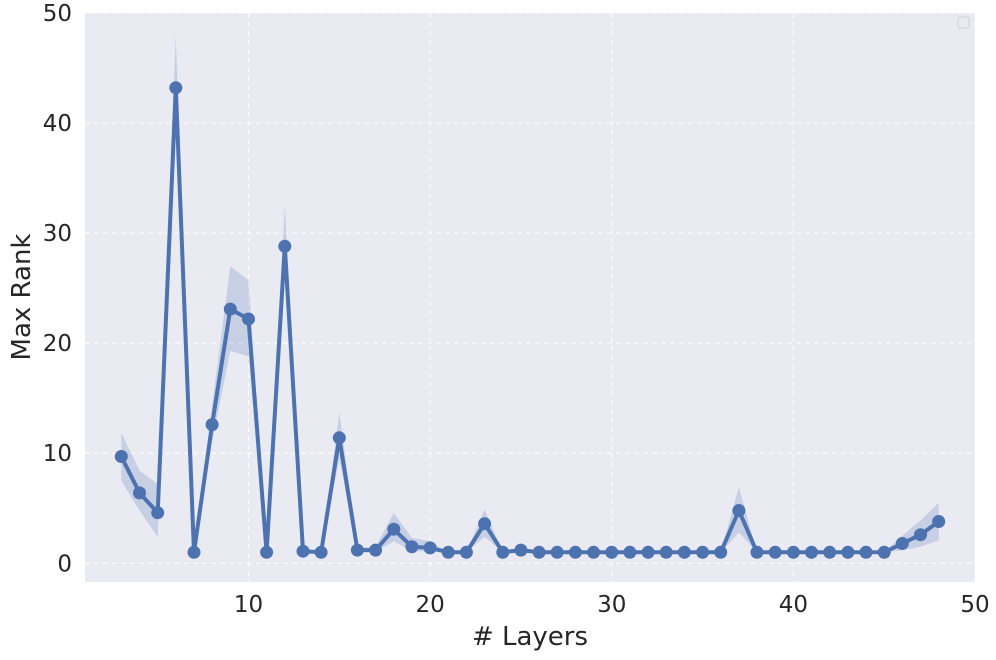 The image size is (996, 660). What do you see at coordinates (248, 605) in the screenshot?
I see `x-tick-label: 10` at bounding box center [248, 605].